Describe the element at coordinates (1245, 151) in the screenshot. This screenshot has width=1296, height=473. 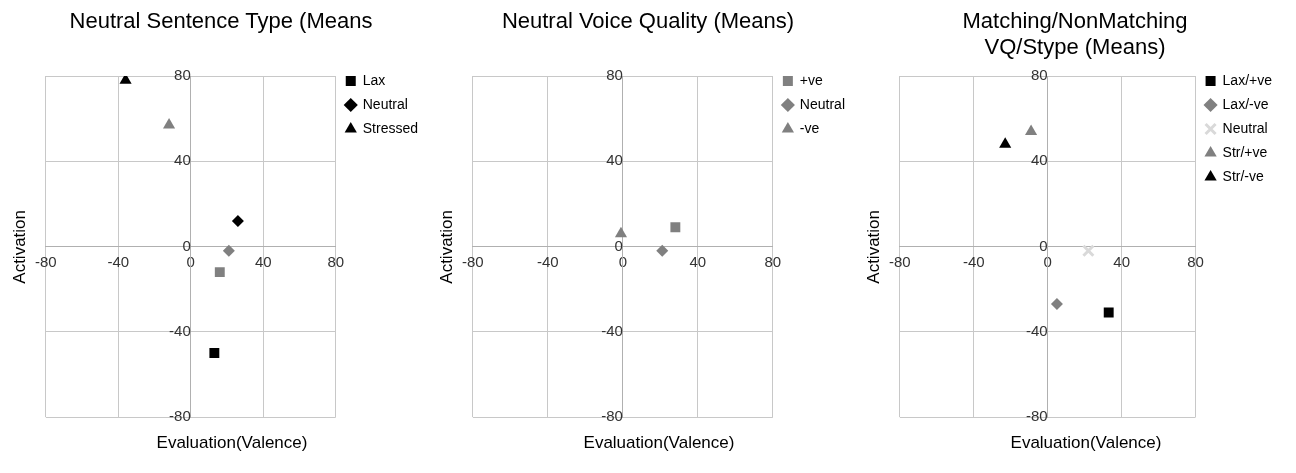
I see `legend-label: Str/+ve` at that location.